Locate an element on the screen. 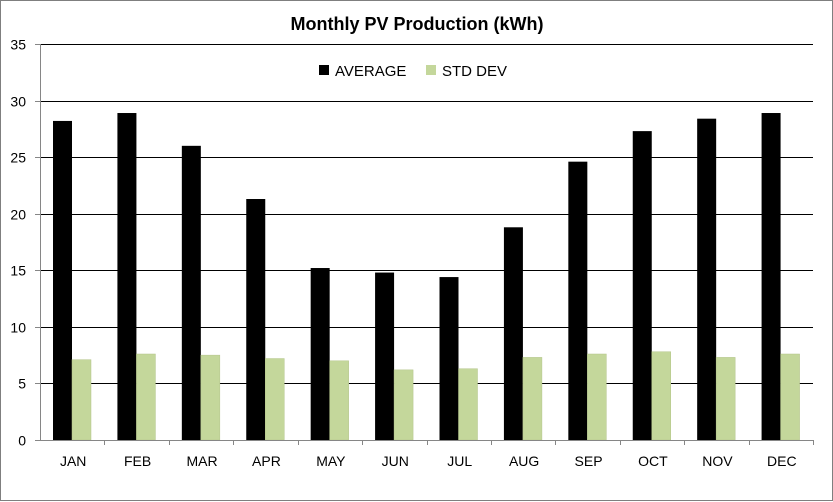 This screenshot has width=833, height=502. x-tick-label: MAR is located at coordinates (201, 461).